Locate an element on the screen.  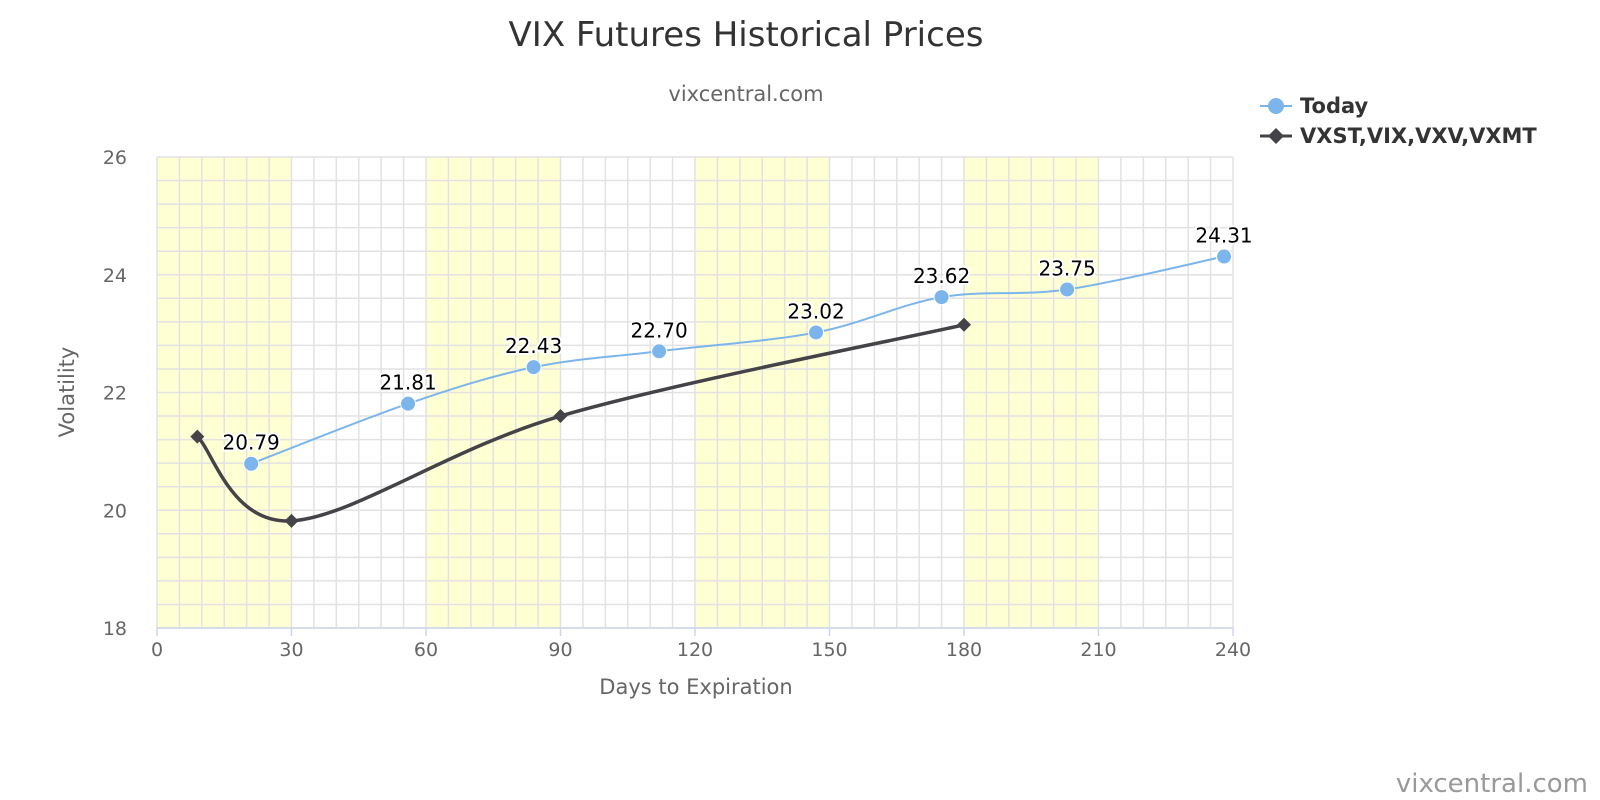
y-tick-label: 24 is located at coordinates (115, 276).